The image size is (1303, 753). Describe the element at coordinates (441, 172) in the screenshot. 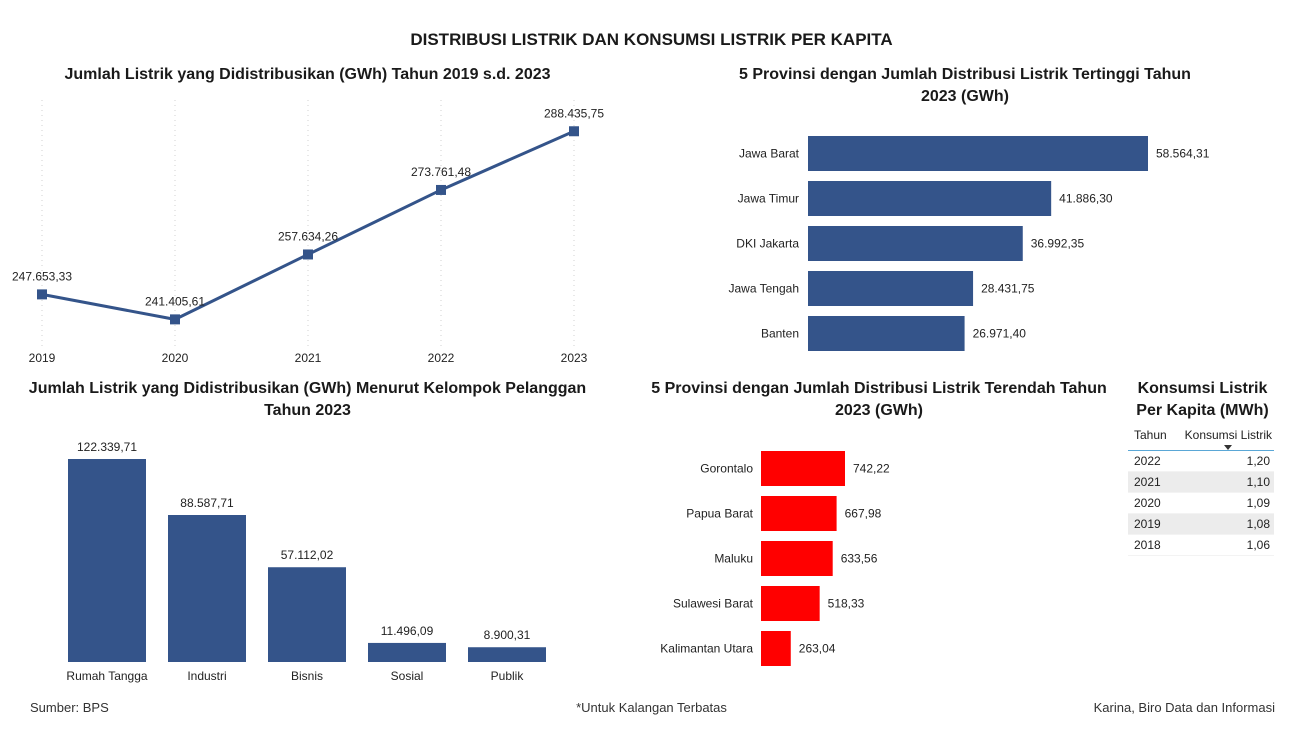

I see `data-label: 273.761,48` at that location.